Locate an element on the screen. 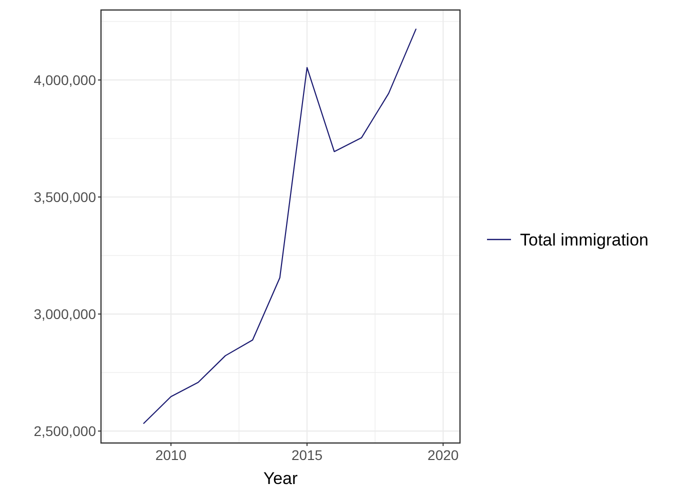  y-tick-label: 3,500,000 is located at coordinates (65, 196).